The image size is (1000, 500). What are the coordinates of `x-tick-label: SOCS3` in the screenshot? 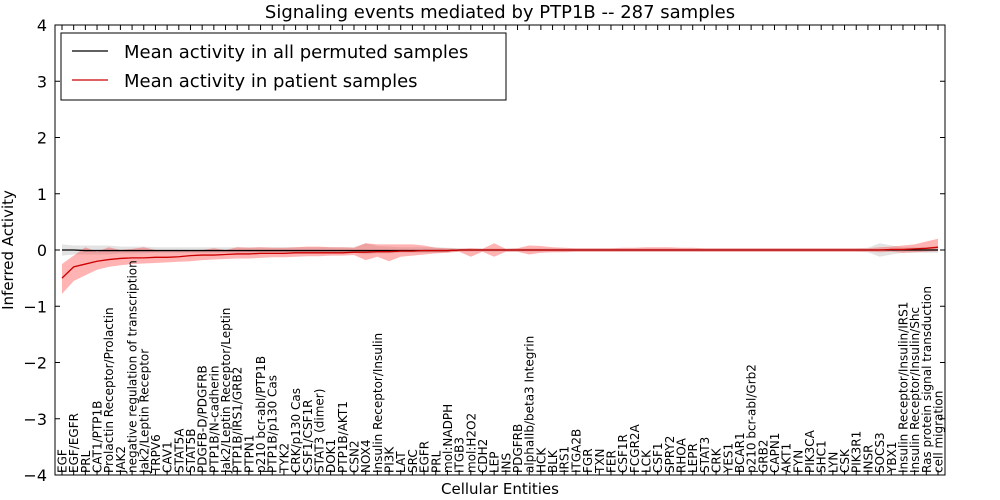 It's located at (880, 452).